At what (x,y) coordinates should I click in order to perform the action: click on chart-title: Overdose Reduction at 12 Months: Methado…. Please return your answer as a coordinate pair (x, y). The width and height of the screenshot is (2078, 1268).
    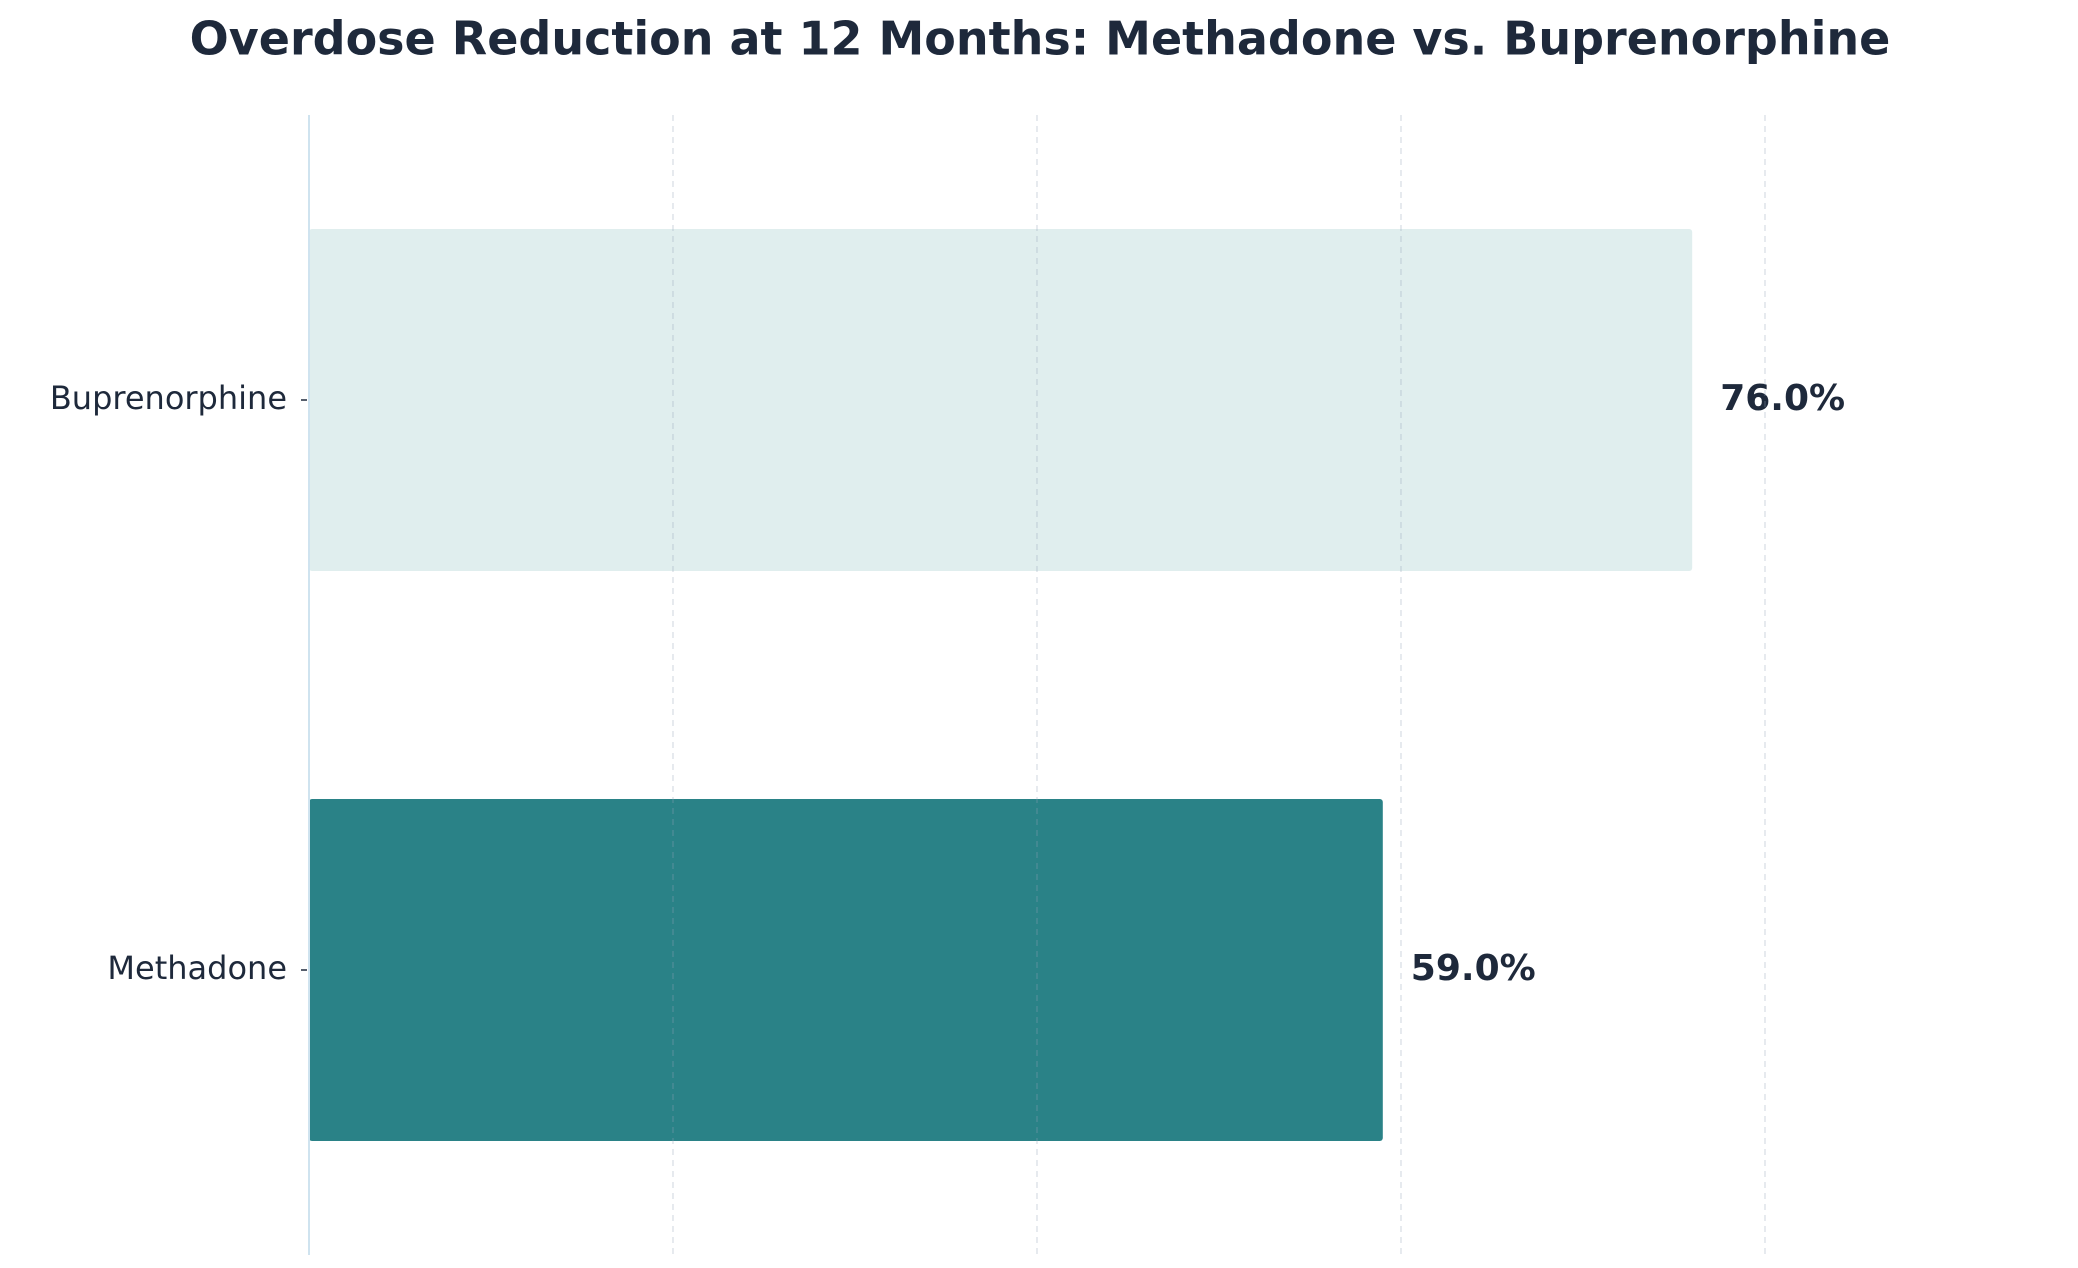
    Looking at the image, I should click on (1040, 39).